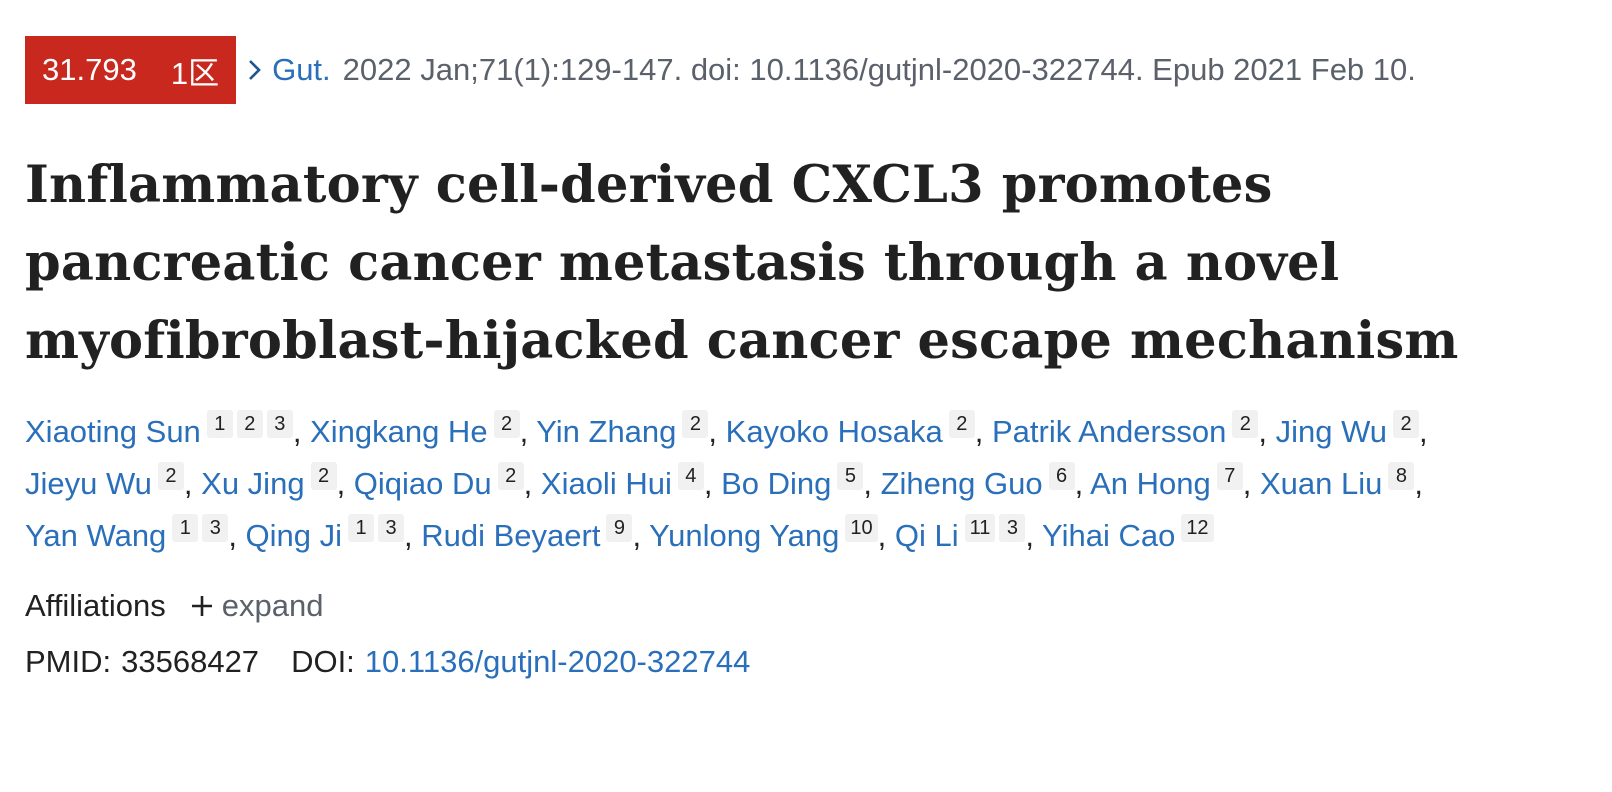 The height and width of the screenshot is (792, 1612). Describe the element at coordinates (95, 535) in the screenshot. I see `author-name-link: Yan Wang` at that location.